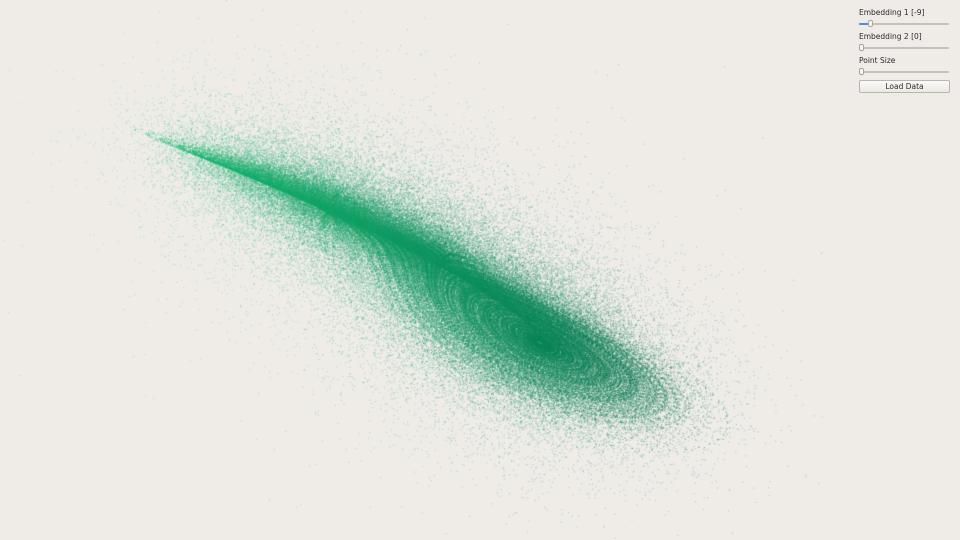  I want to click on embedding1-slider, so click(904, 24).